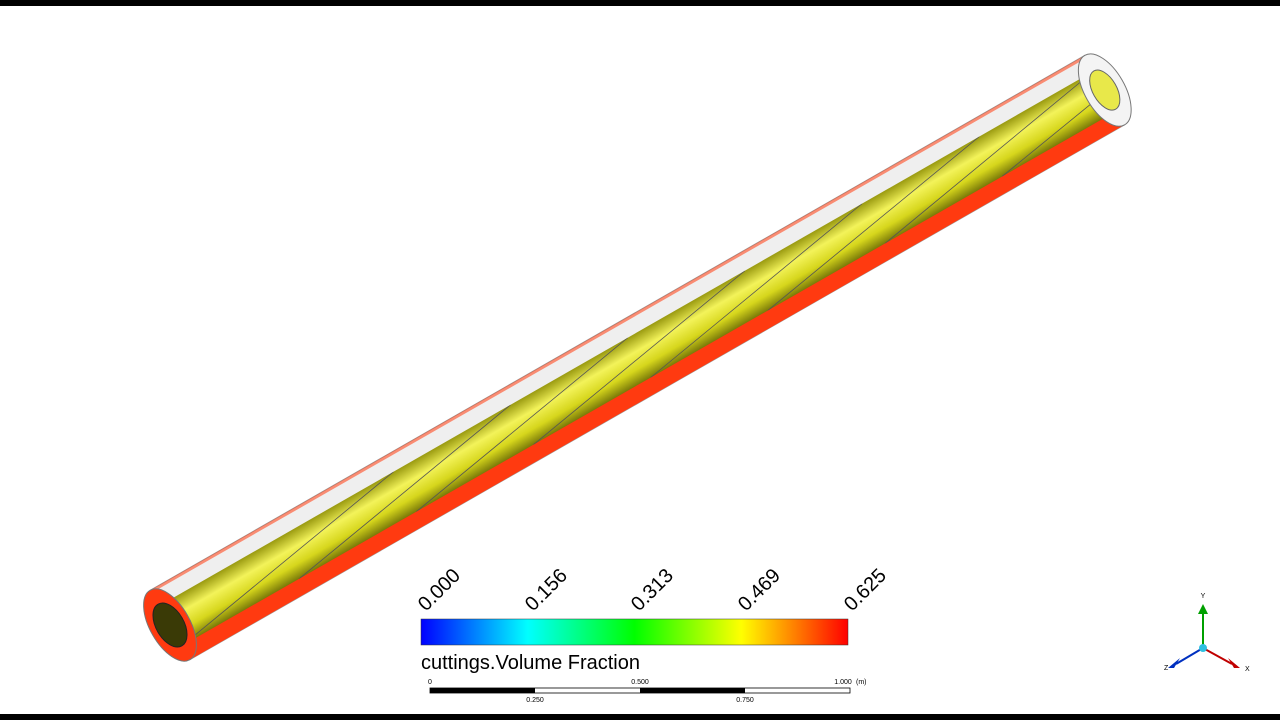 This screenshot has width=1280, height=720. Describe the element at coordinates (640, 717) in the screenshot. I see `bottom-bar` at that location.